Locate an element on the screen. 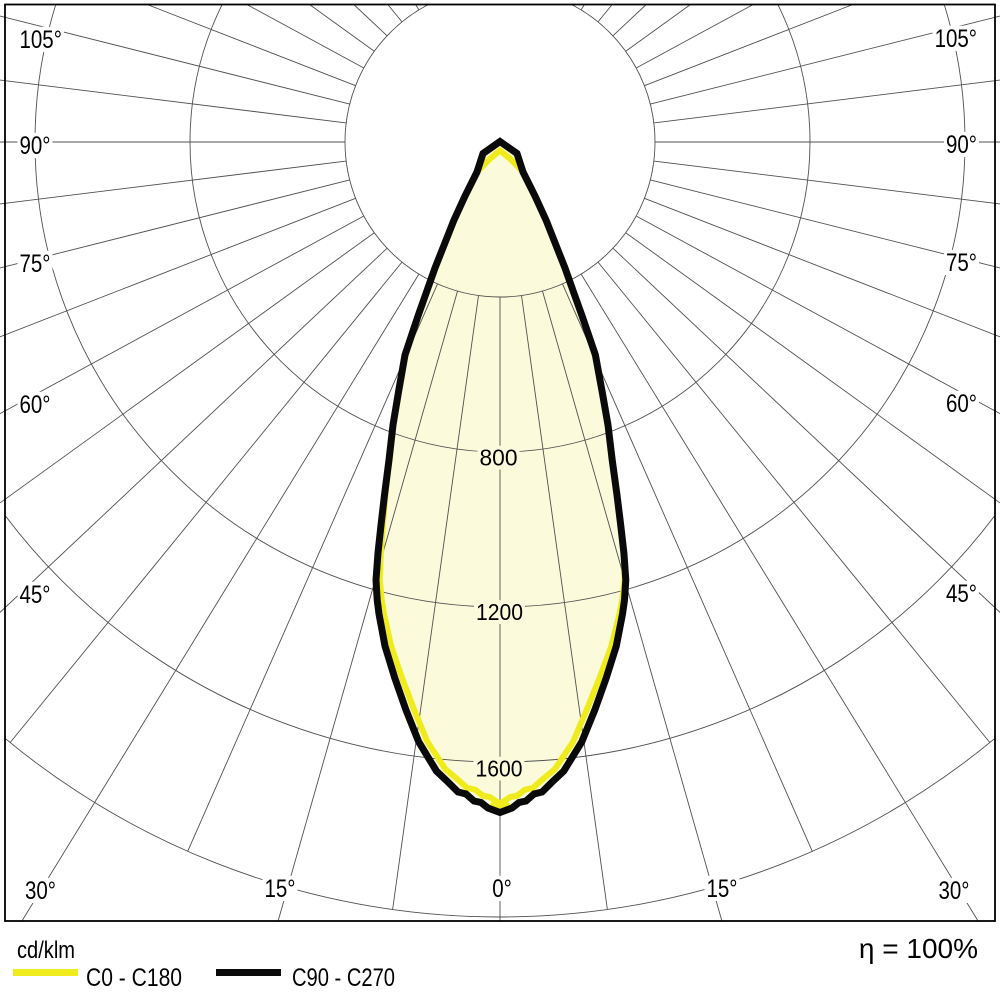  svg-text: cd/klm is located at coordinates (46, 950).